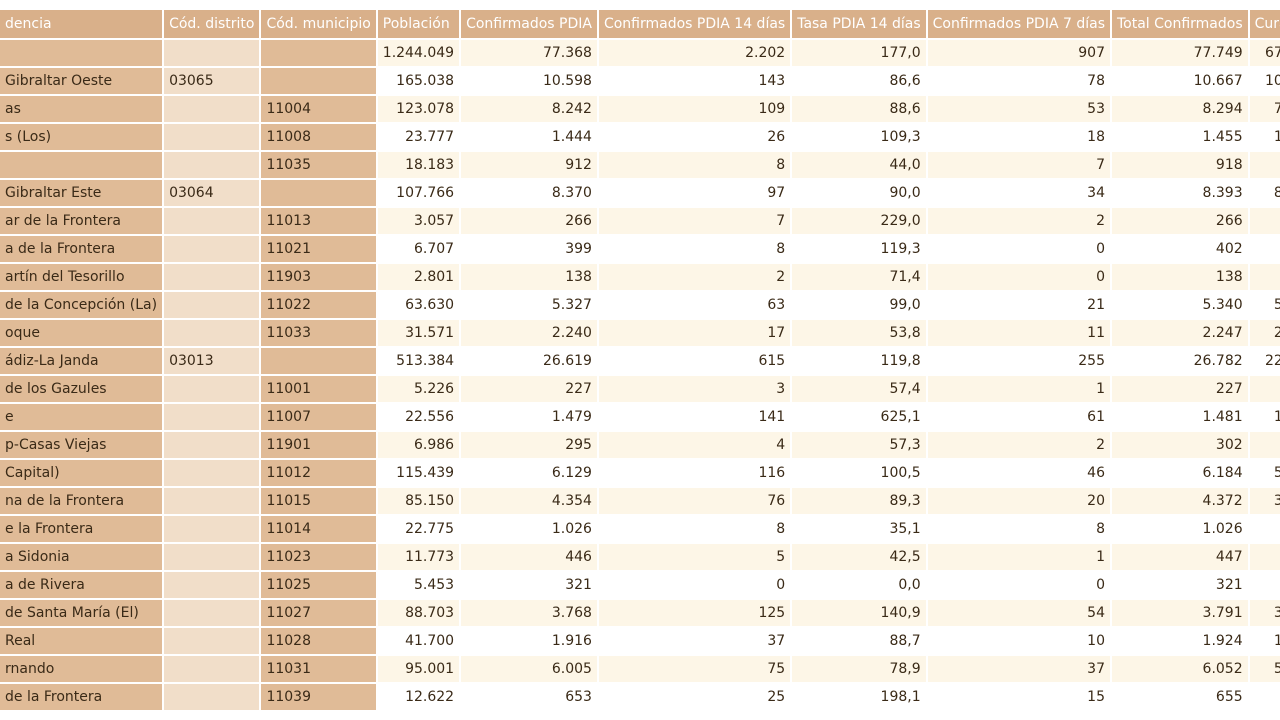 The image size is (1280, 720). I want to click on cell-territorio: rnando, so click(81, 670).